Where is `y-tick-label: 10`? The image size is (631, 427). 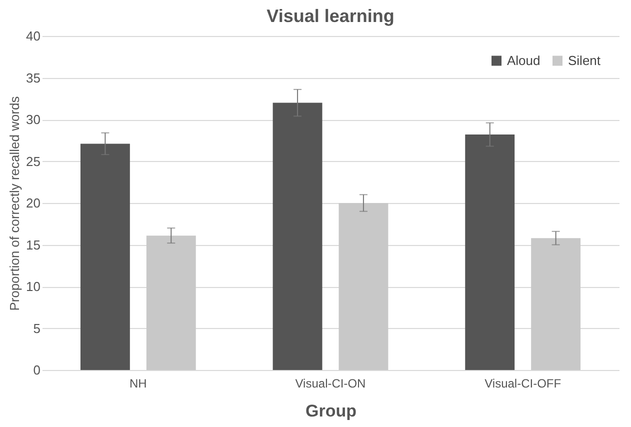 y-tick-label: 10 is located at coordinates (33, 286).